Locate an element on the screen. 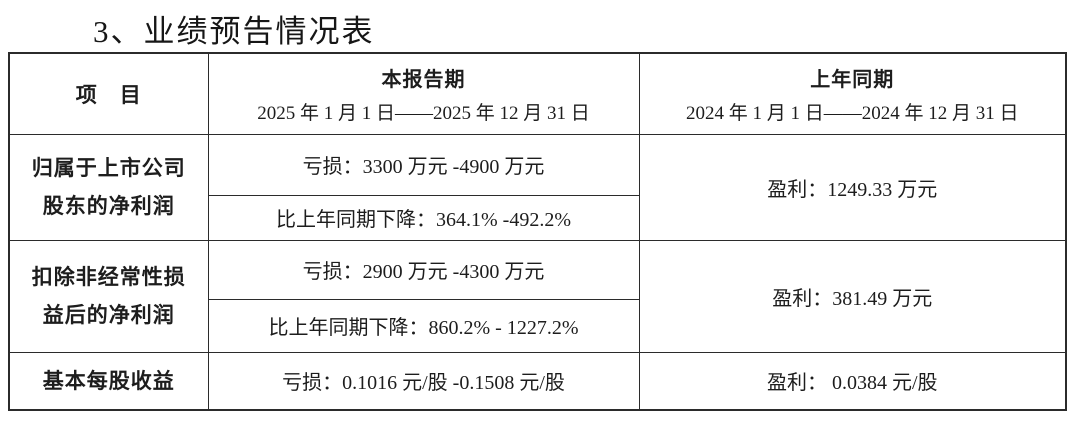 This screenshot has width=1080, height=429. basic-eps-current-loss-value: 亏损：0.1016 元/股 -0.1508 元/股 is located at coordinates (423, 381).